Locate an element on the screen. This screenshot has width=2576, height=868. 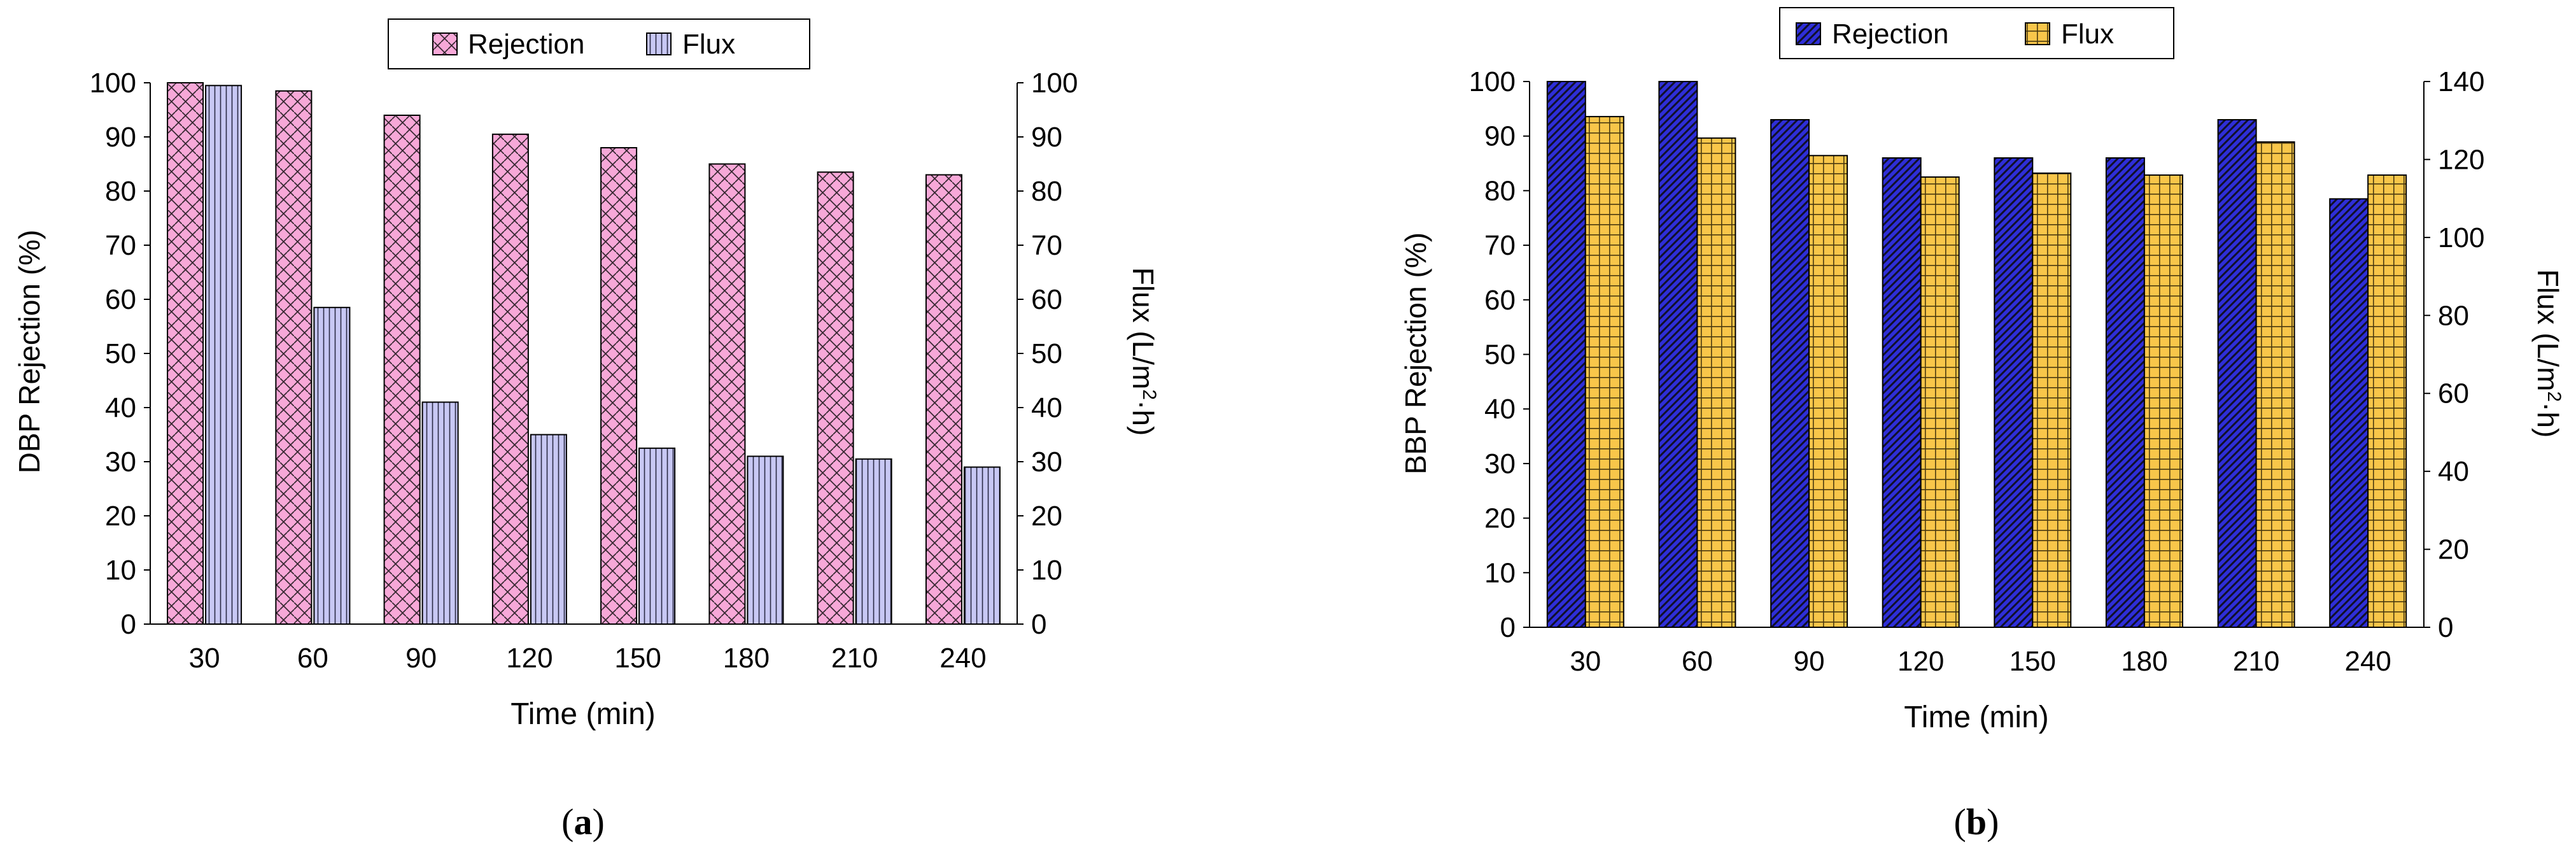
chart-a-y2-tick-label: 10 is located at coordinates (1046, 570).